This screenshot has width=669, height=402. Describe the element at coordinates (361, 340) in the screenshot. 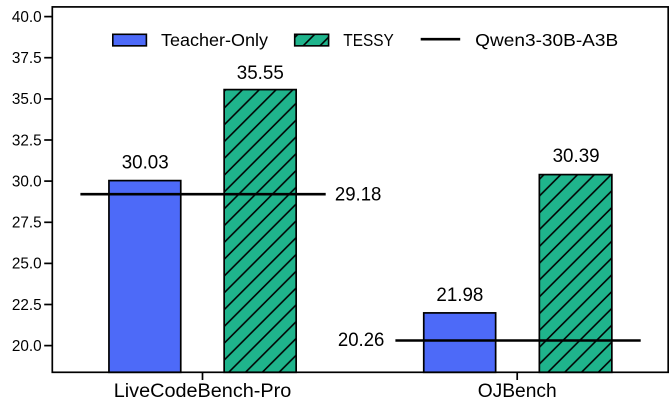

I see `svg-text: 20.26` at that location.